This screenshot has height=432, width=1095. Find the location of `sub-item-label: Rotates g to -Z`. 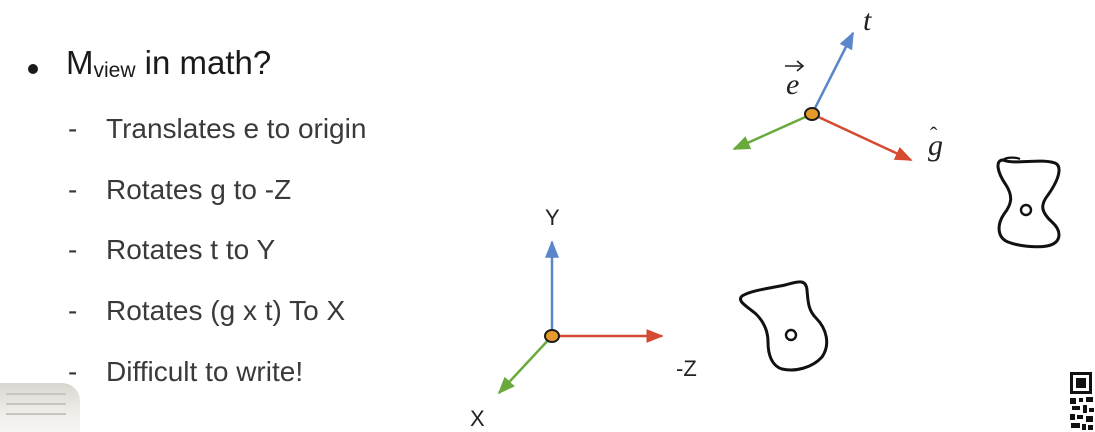

sub-item-label: Rotates g to -Z is located at coordinates (199, 189).